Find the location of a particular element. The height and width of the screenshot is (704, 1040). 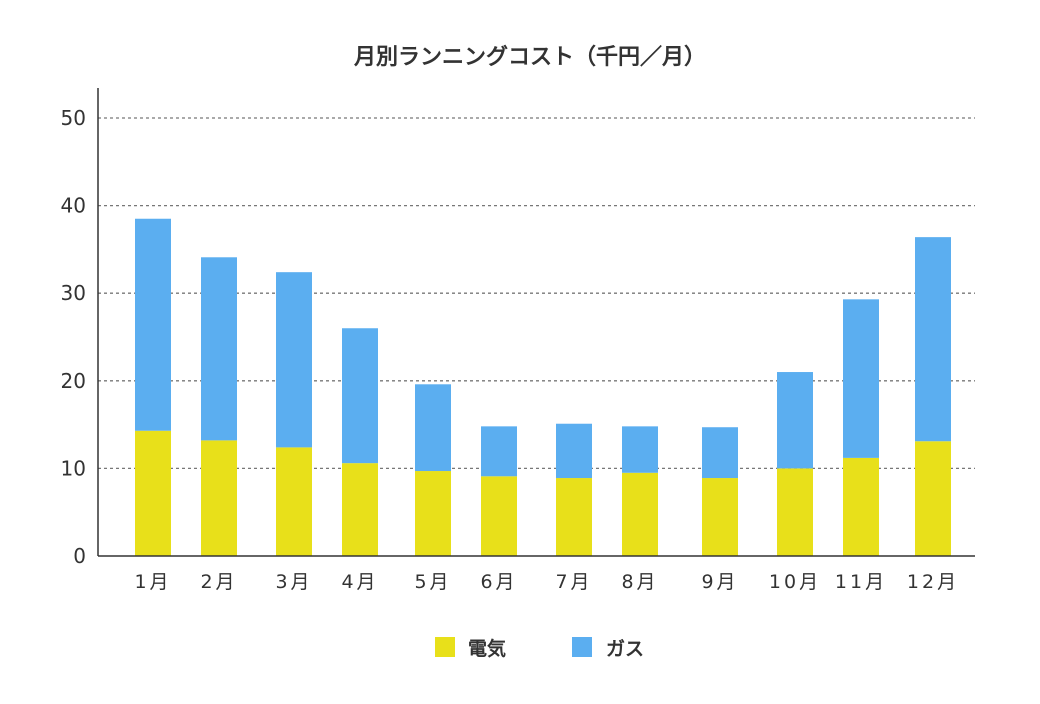

y-tick-label: 0 is located at coordinates (79, 556).